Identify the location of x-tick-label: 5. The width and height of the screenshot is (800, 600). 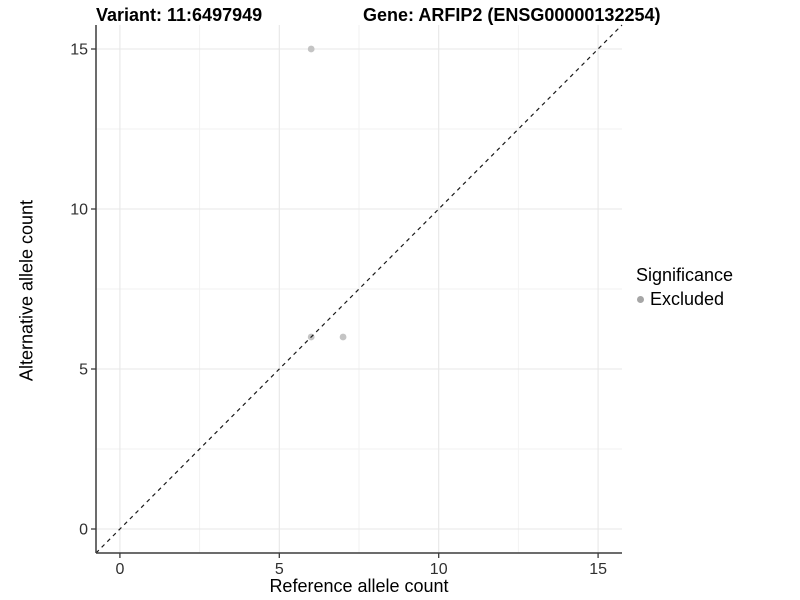
(279, 569).